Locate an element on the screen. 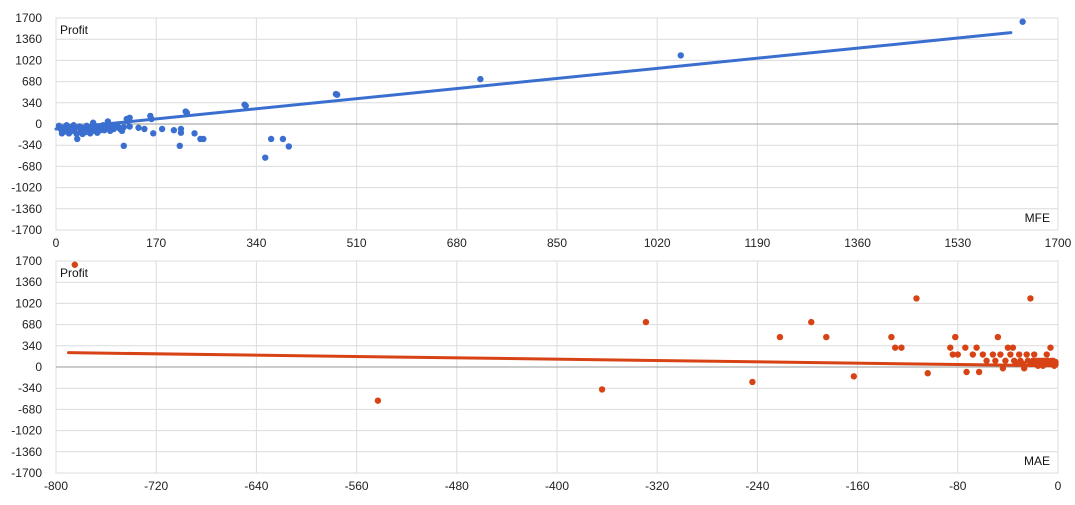 The height and width of the screenshot is (505, 1075). mfe-x-tick-label: 0 is located at coordinates (56, 243).